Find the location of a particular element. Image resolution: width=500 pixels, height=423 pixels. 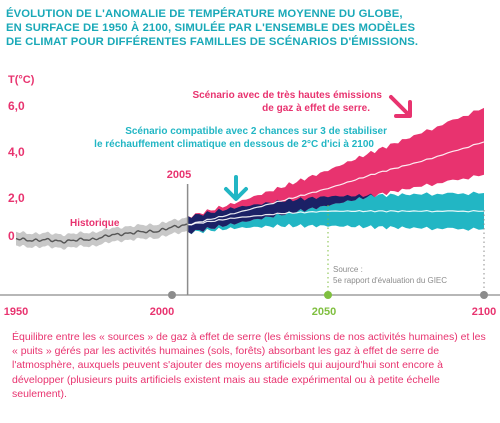

high-scenario-mean-line is located at coordinates (336, 183).